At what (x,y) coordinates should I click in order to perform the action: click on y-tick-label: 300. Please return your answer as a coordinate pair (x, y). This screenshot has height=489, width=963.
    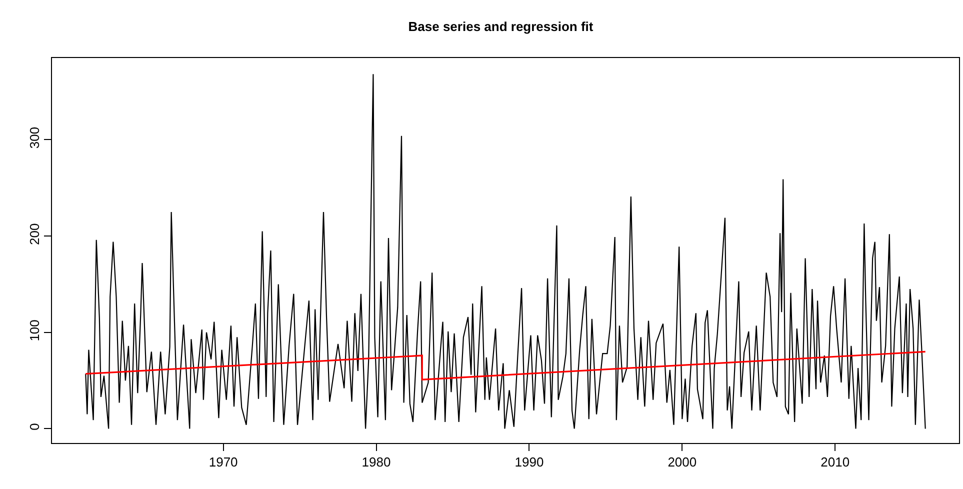
    Looking at the image, I should click on (34, 137).